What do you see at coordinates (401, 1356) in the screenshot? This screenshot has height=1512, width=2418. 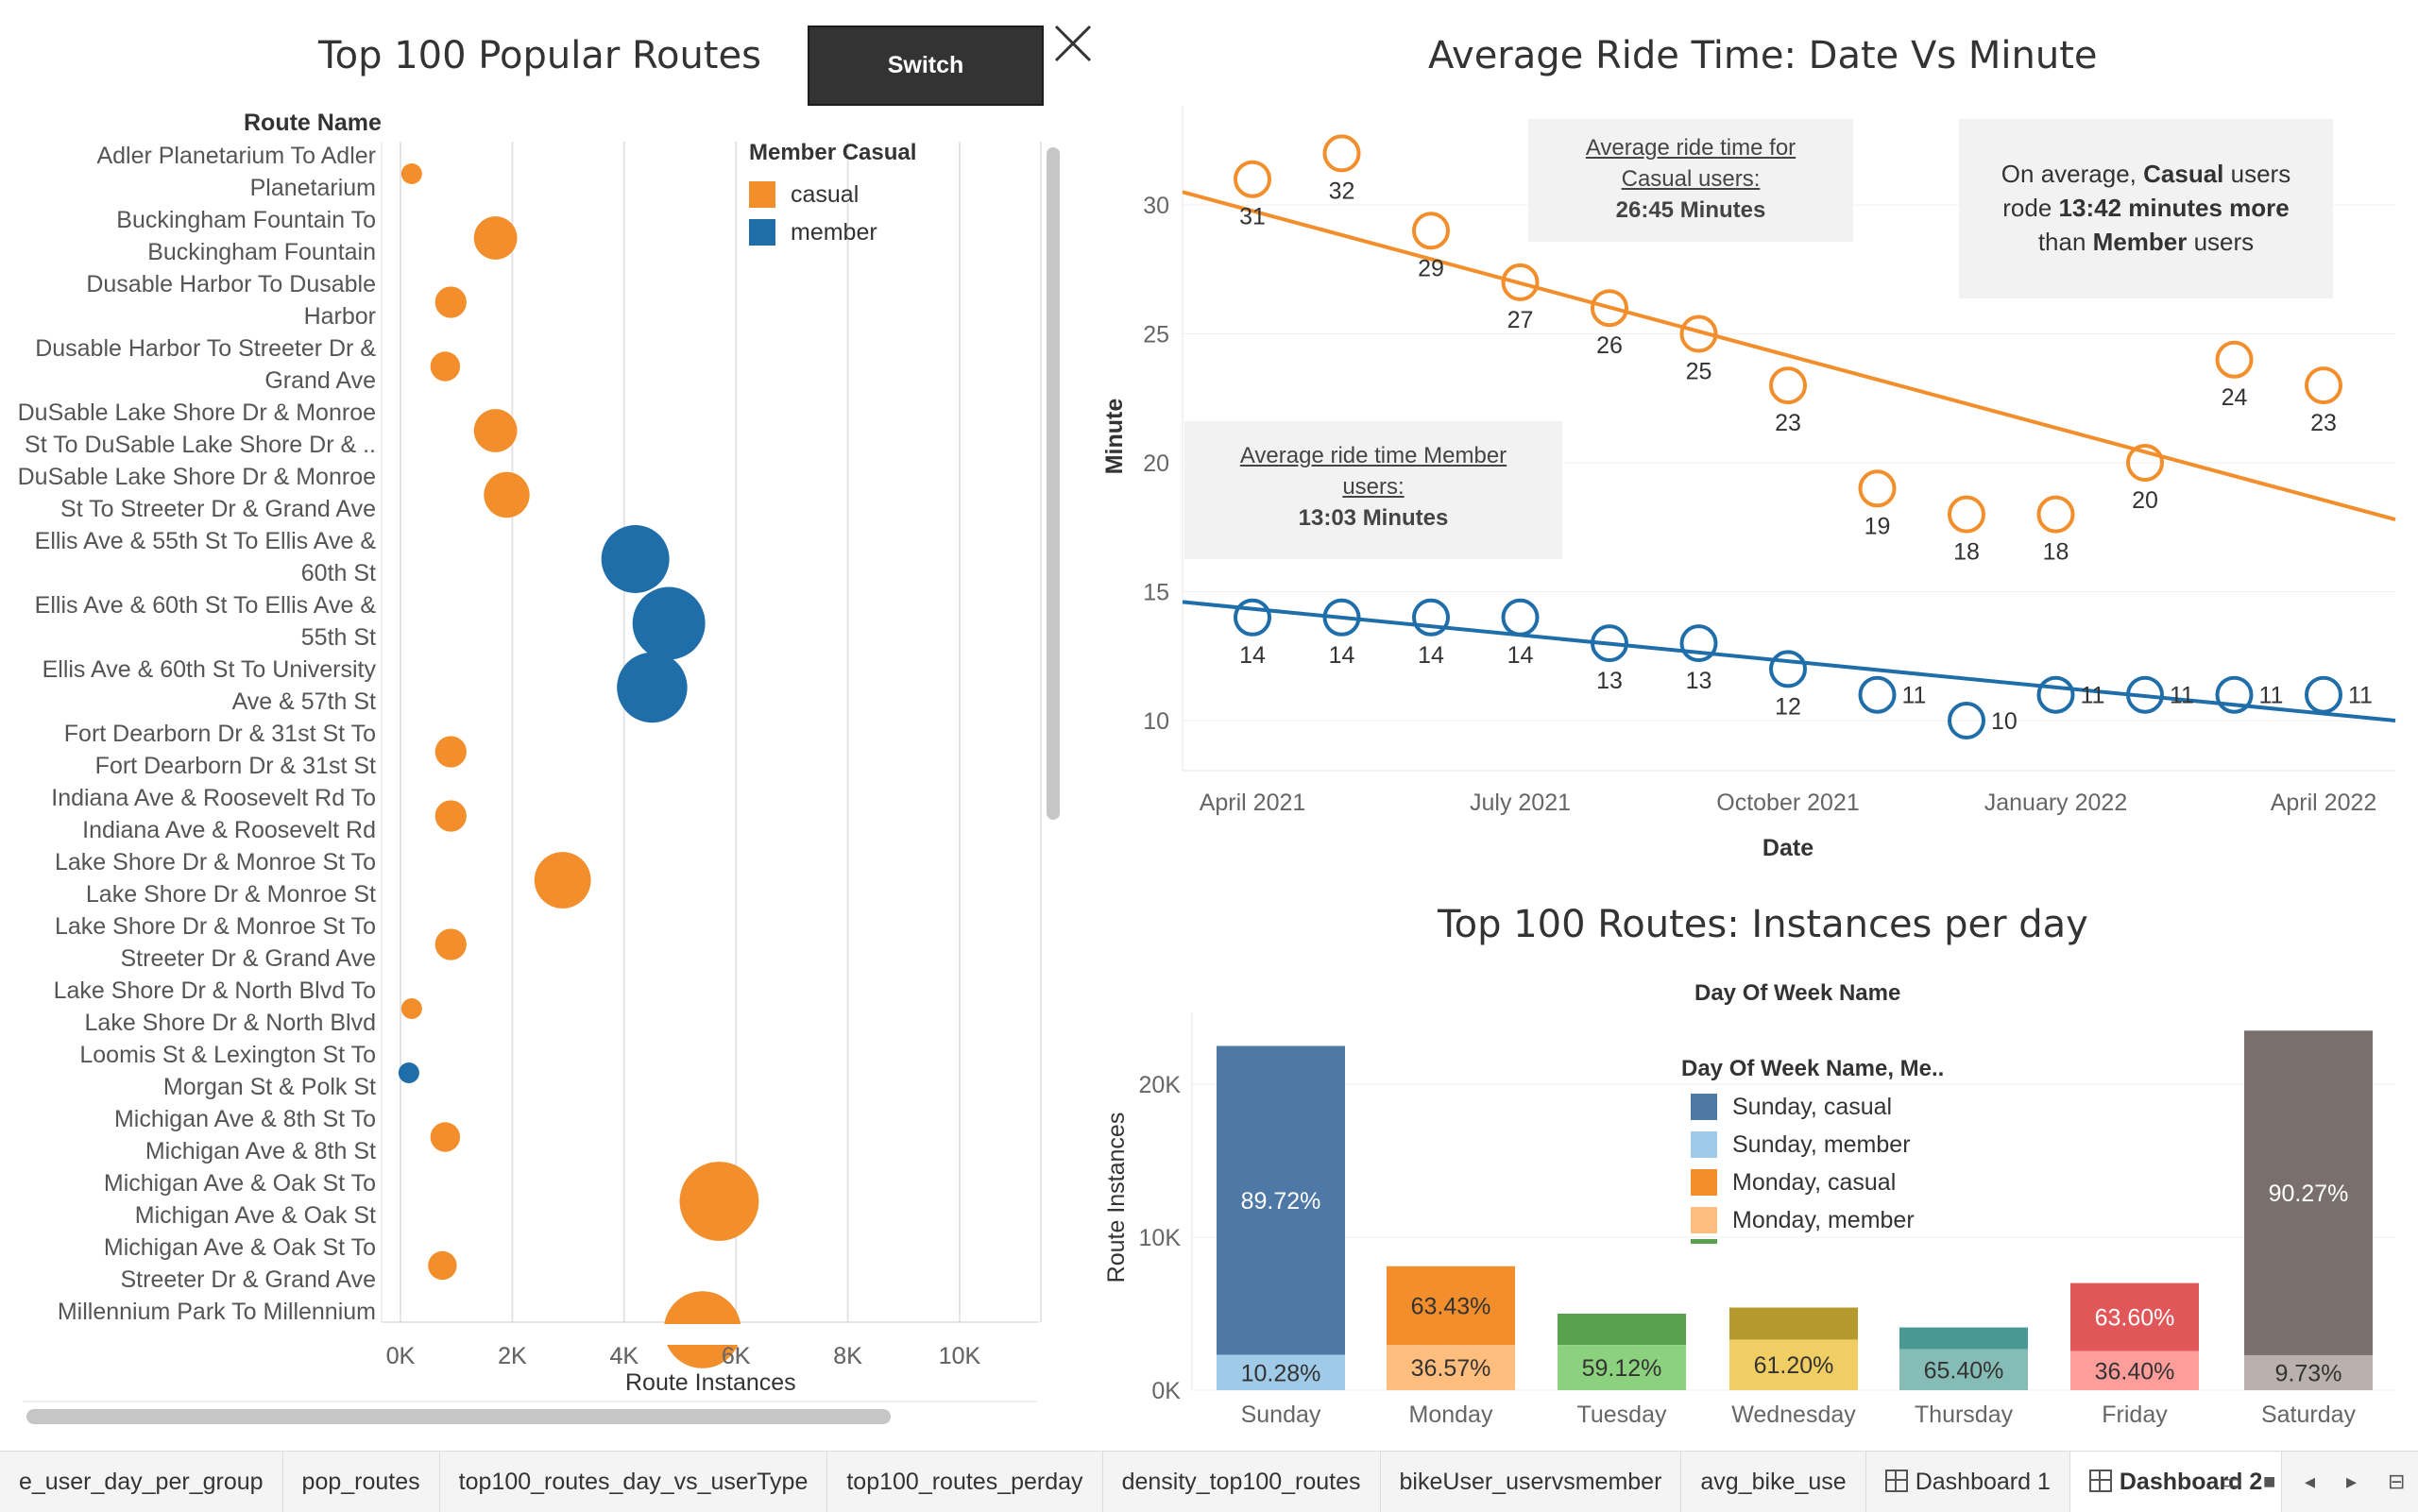 I see `x-tick-label: 0K` at bounding box center [401, 1356].